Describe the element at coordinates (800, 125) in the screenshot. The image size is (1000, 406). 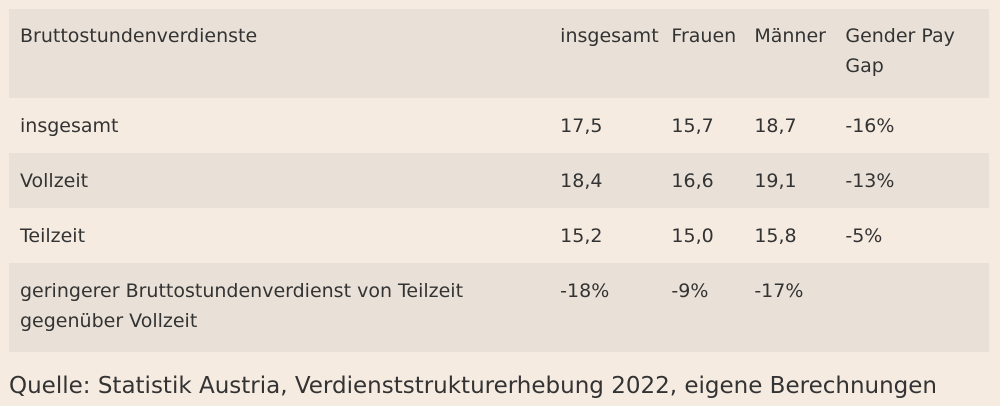
I see `cell-men: 18,7` at that location.